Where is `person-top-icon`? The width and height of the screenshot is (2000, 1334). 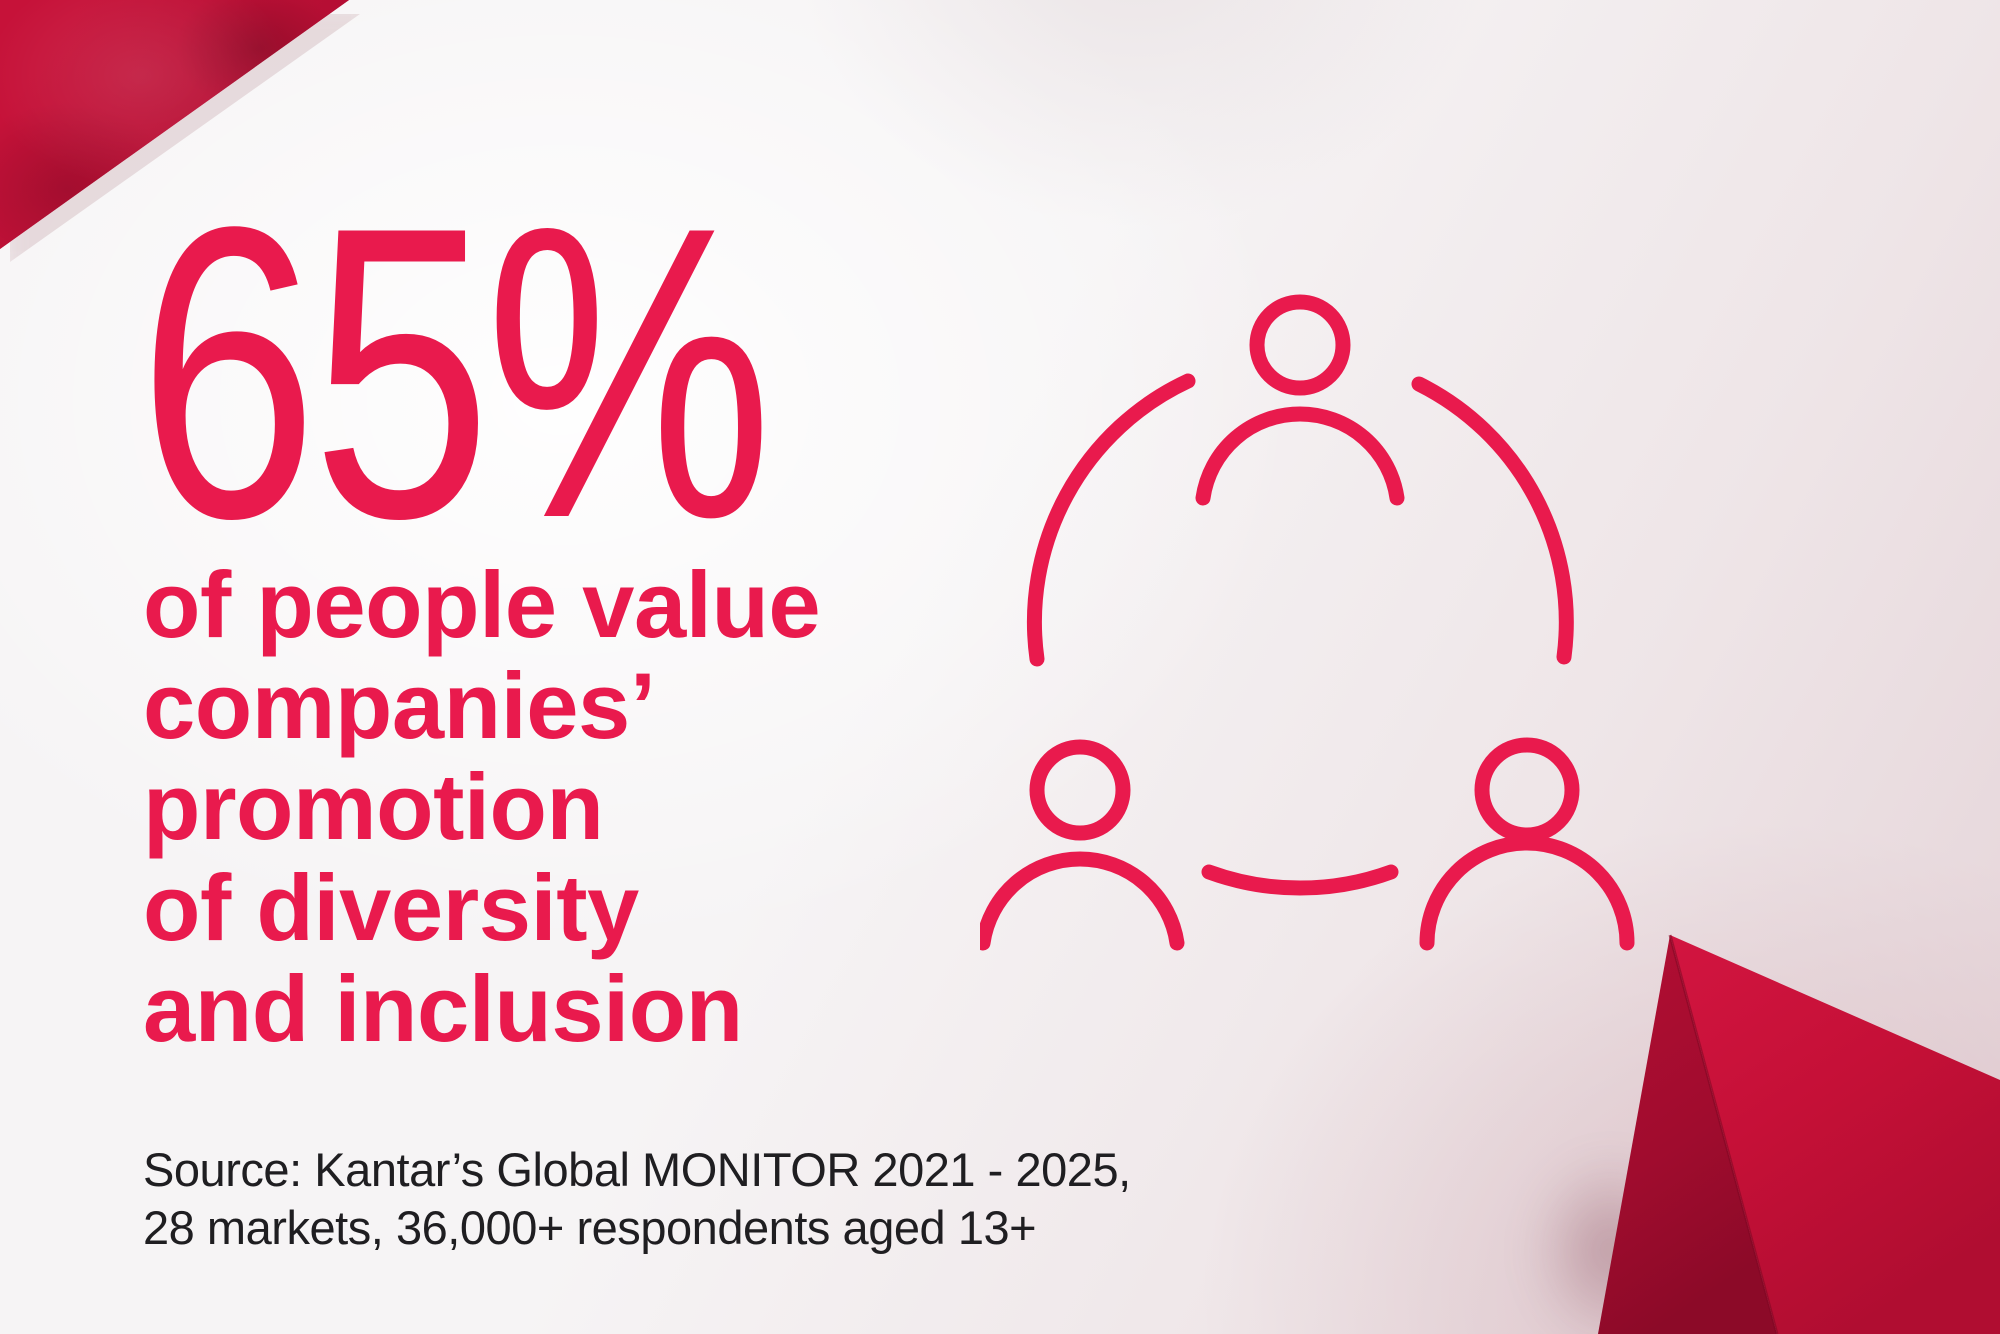 person-top-icon is located at coordinates (1300, 400).